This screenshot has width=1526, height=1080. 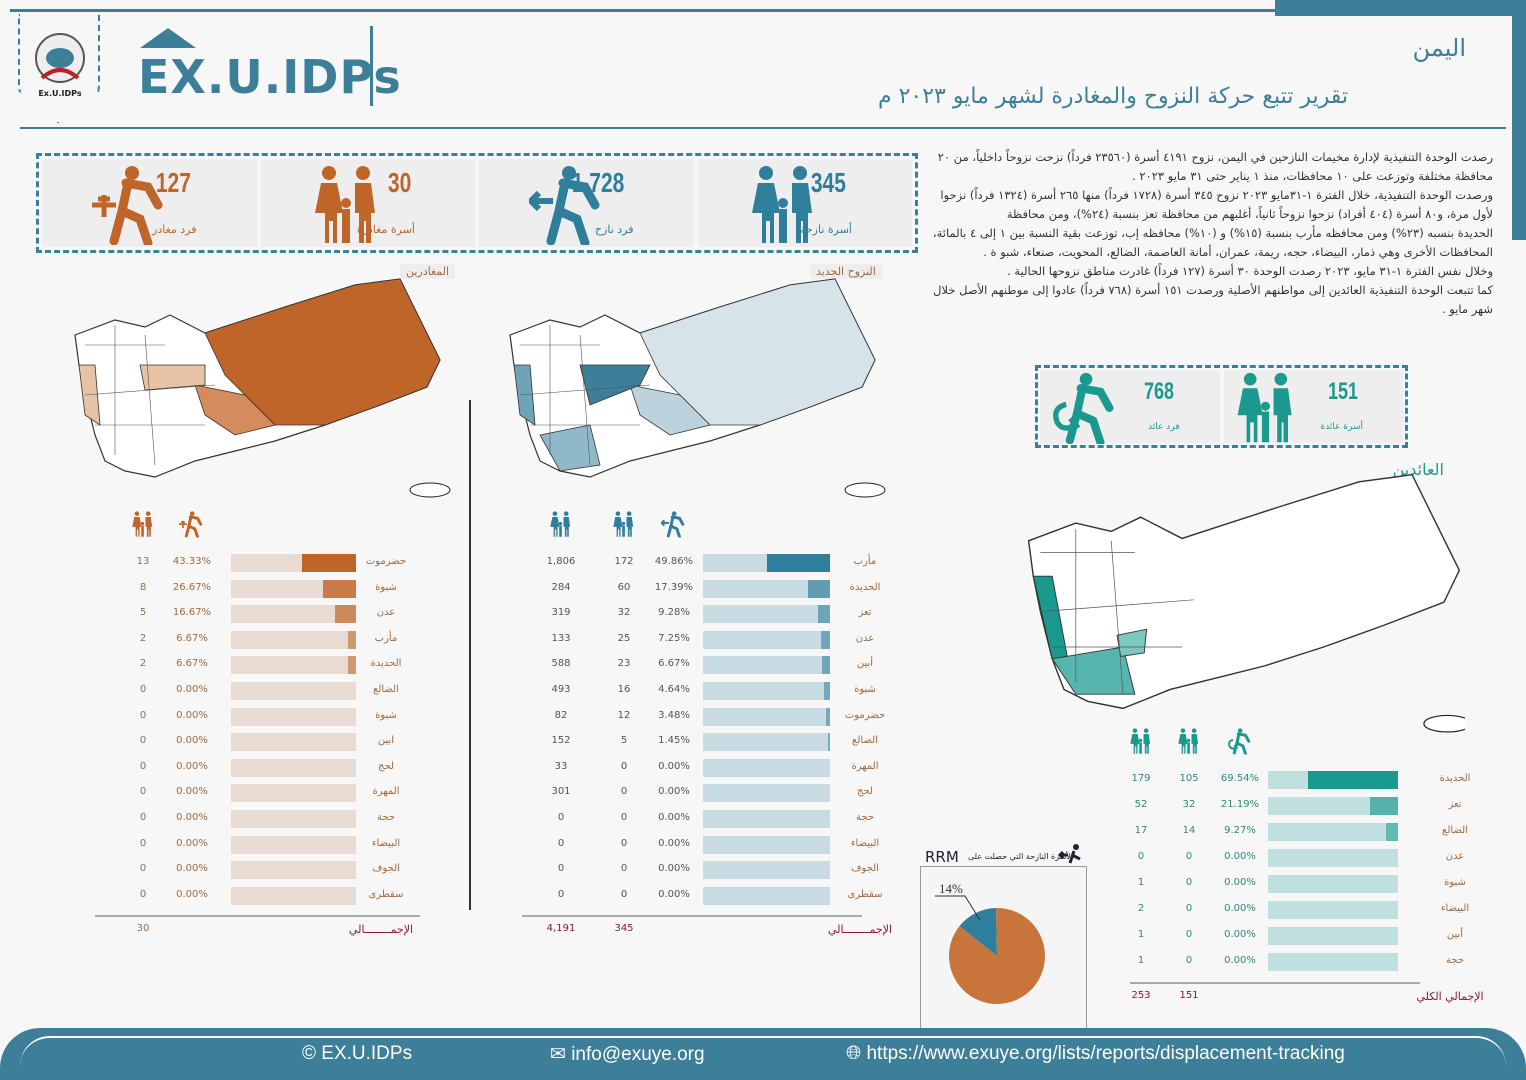 I want to click on row-ytd: 133, so click(x=561, y=638).